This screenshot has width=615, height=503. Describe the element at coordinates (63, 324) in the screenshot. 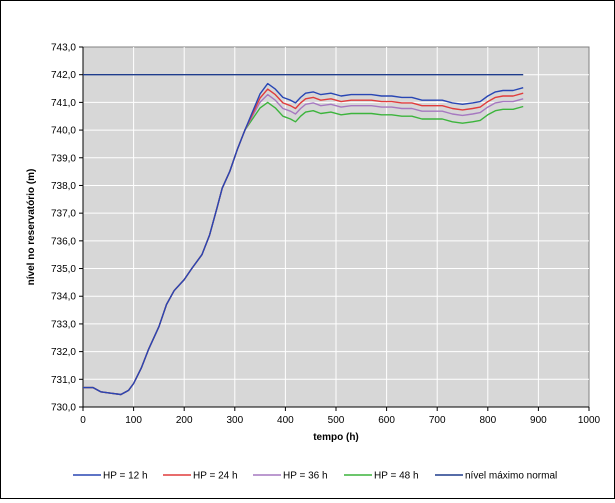

I see `y-tick-label: 733,0` at that location.